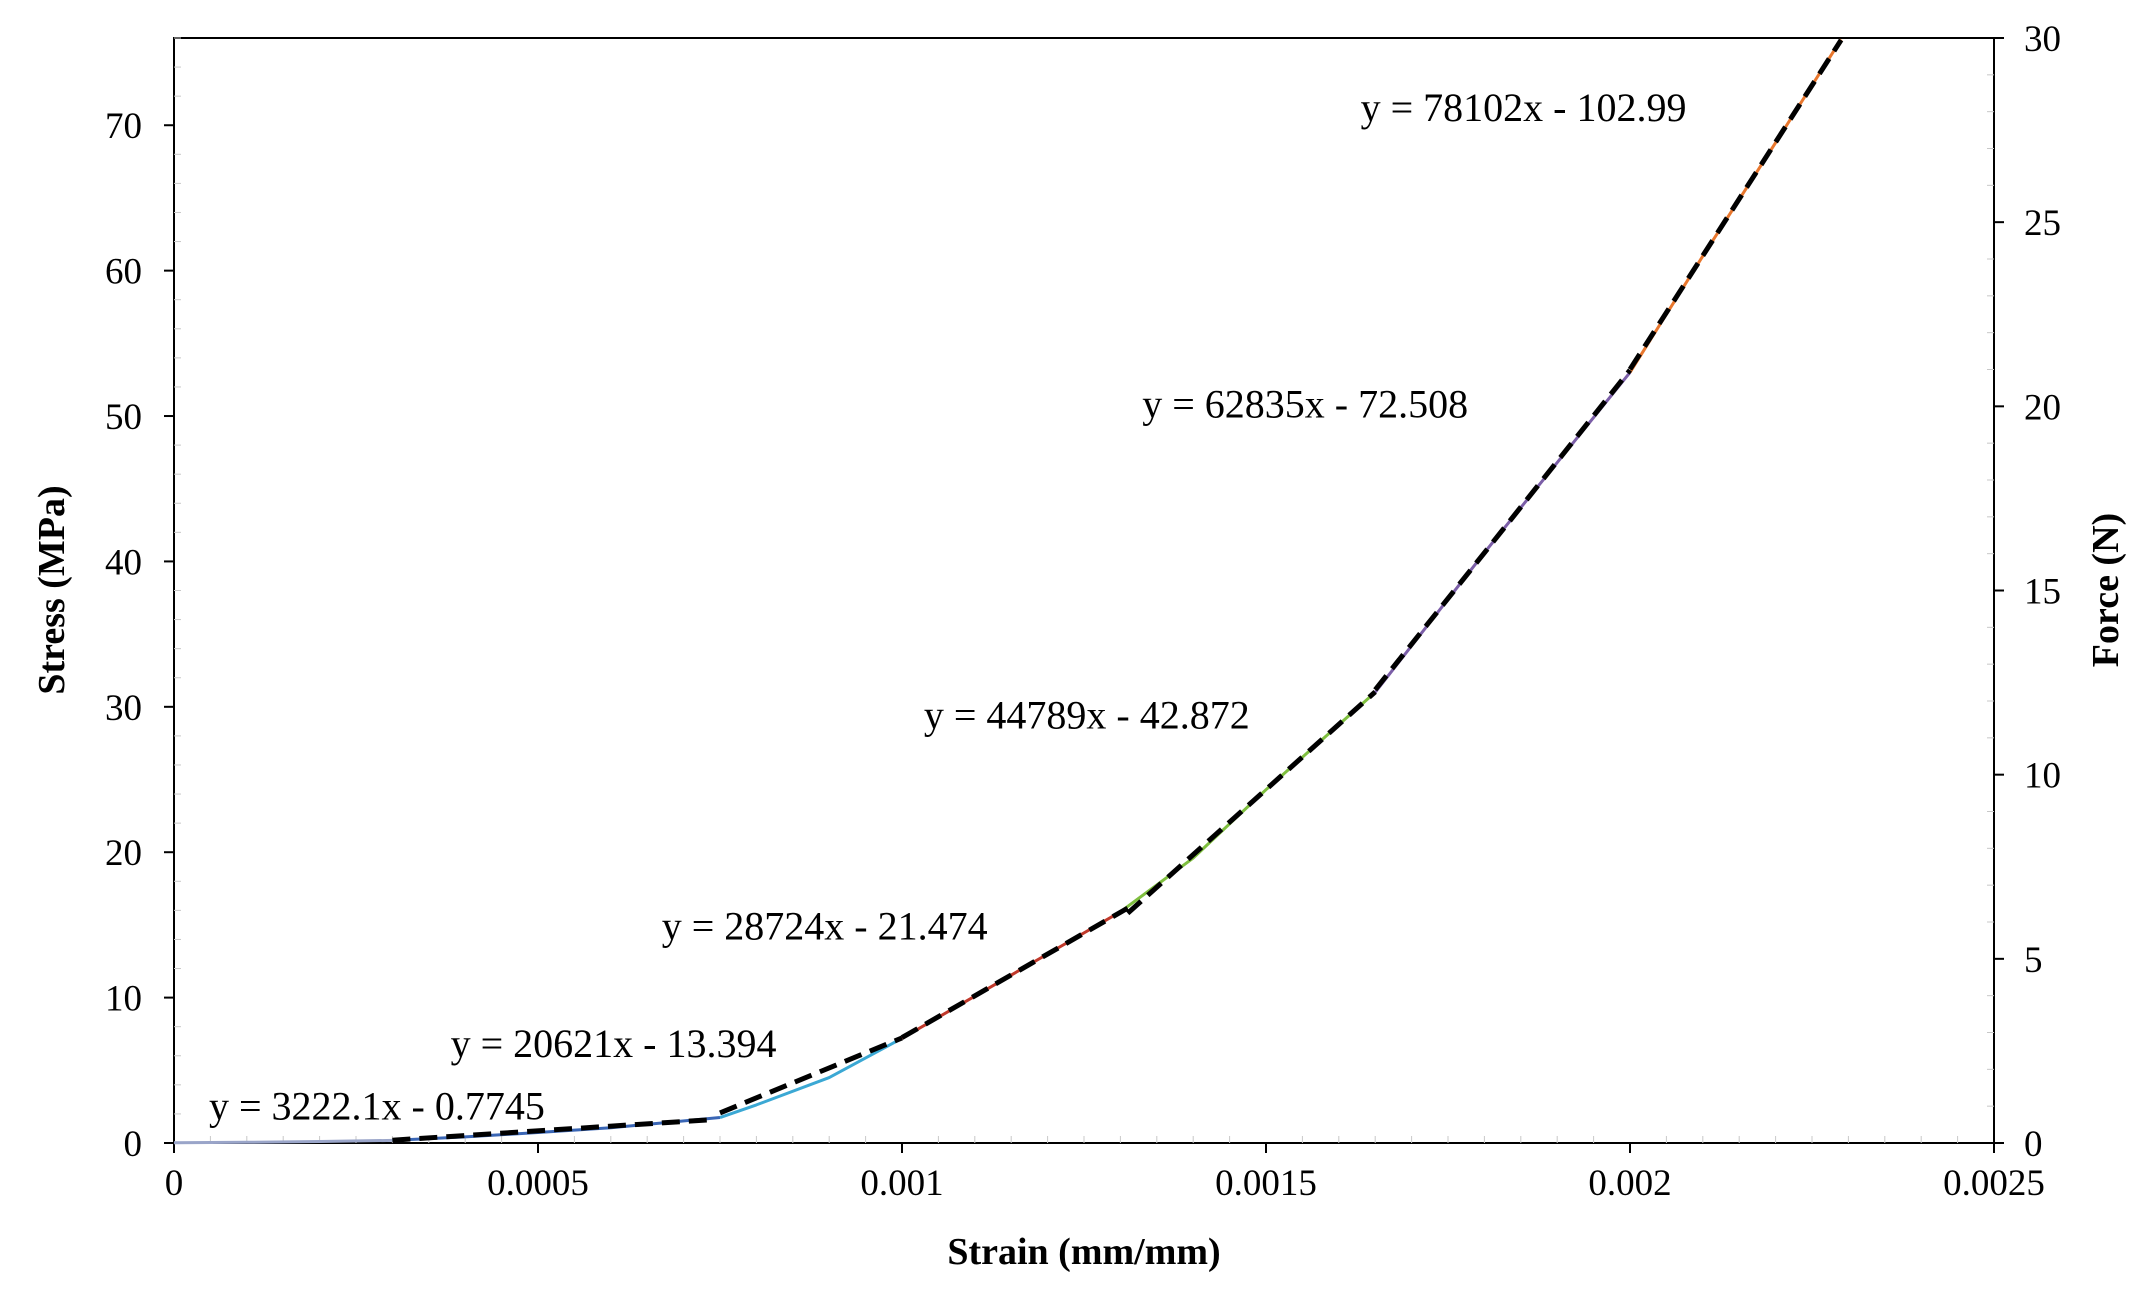 This screenshot has width=2148, height=1300. I want to click on y-tick-label: 60, so click(123, 272).